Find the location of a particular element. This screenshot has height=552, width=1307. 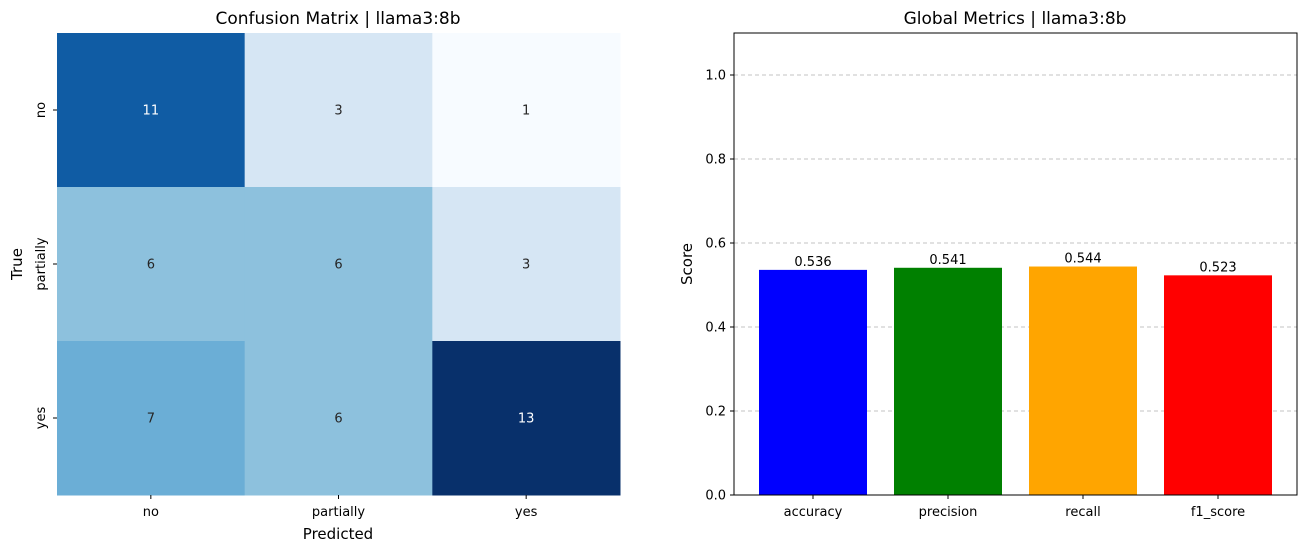

bar-title: Global Metrics | llama3:8b is located at coordinates (1015, 19).